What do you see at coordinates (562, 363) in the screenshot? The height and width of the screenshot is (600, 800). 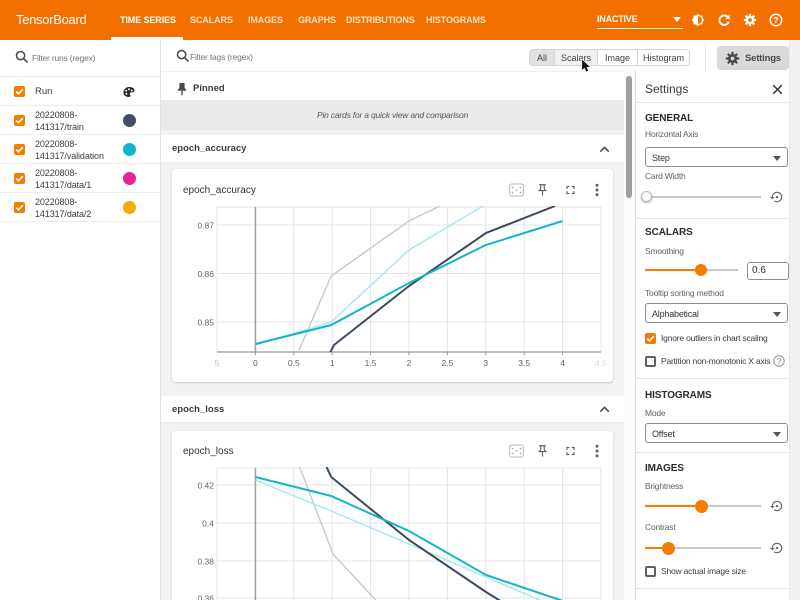 I see `svg-text: 4` at bounding box center [562, 363].